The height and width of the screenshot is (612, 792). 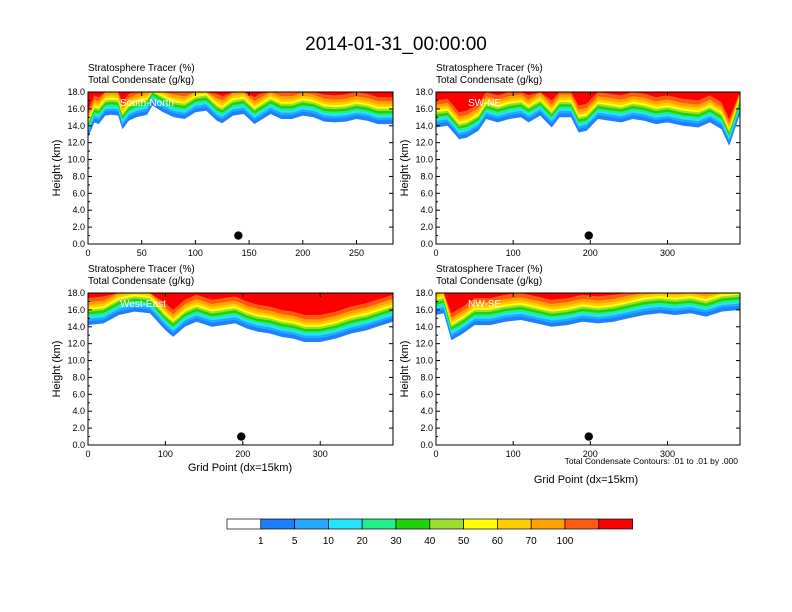 I want to click on colorbar: 1 5 10 20 30 40 50 60 70 100, so click(x=429, y=532).